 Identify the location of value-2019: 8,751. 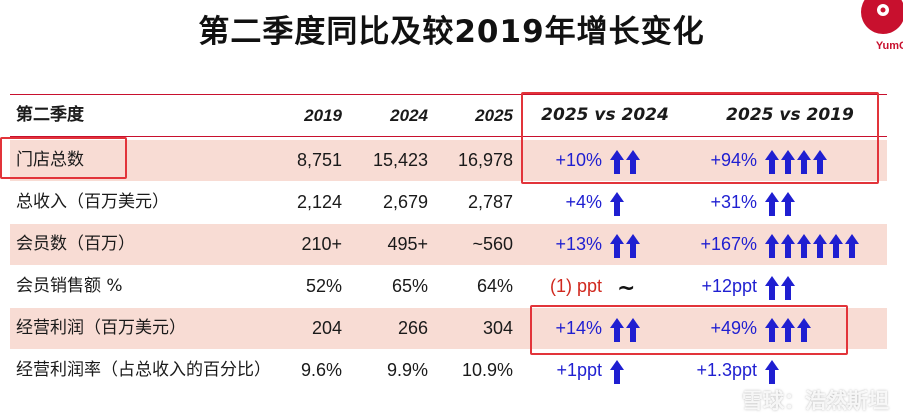
(319, 160).